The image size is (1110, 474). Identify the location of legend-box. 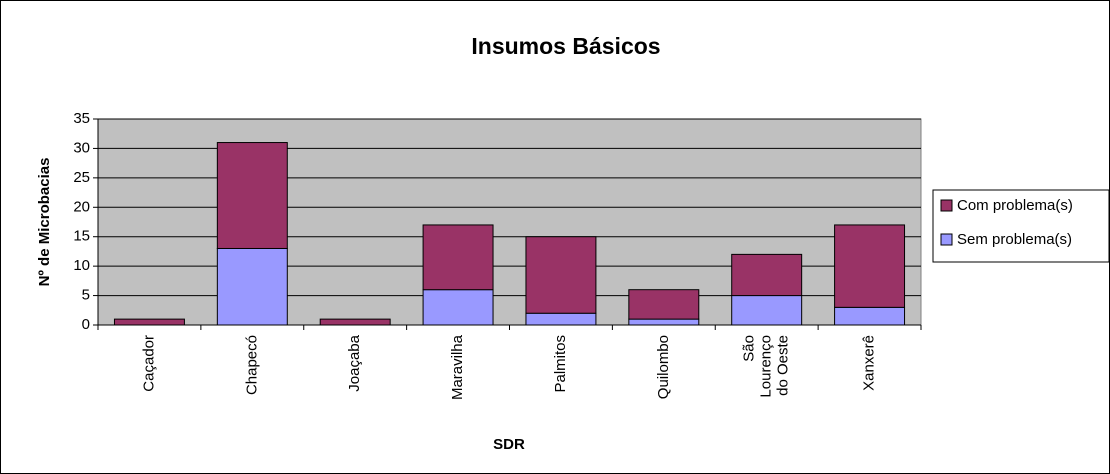
(1021, 226).